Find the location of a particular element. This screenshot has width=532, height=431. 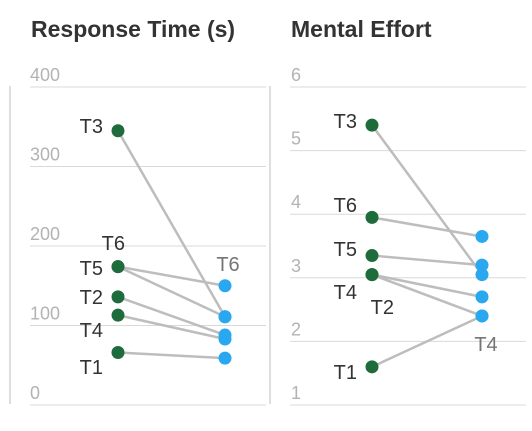

y-tick-label: 2 is located at coordinates (296, 329).